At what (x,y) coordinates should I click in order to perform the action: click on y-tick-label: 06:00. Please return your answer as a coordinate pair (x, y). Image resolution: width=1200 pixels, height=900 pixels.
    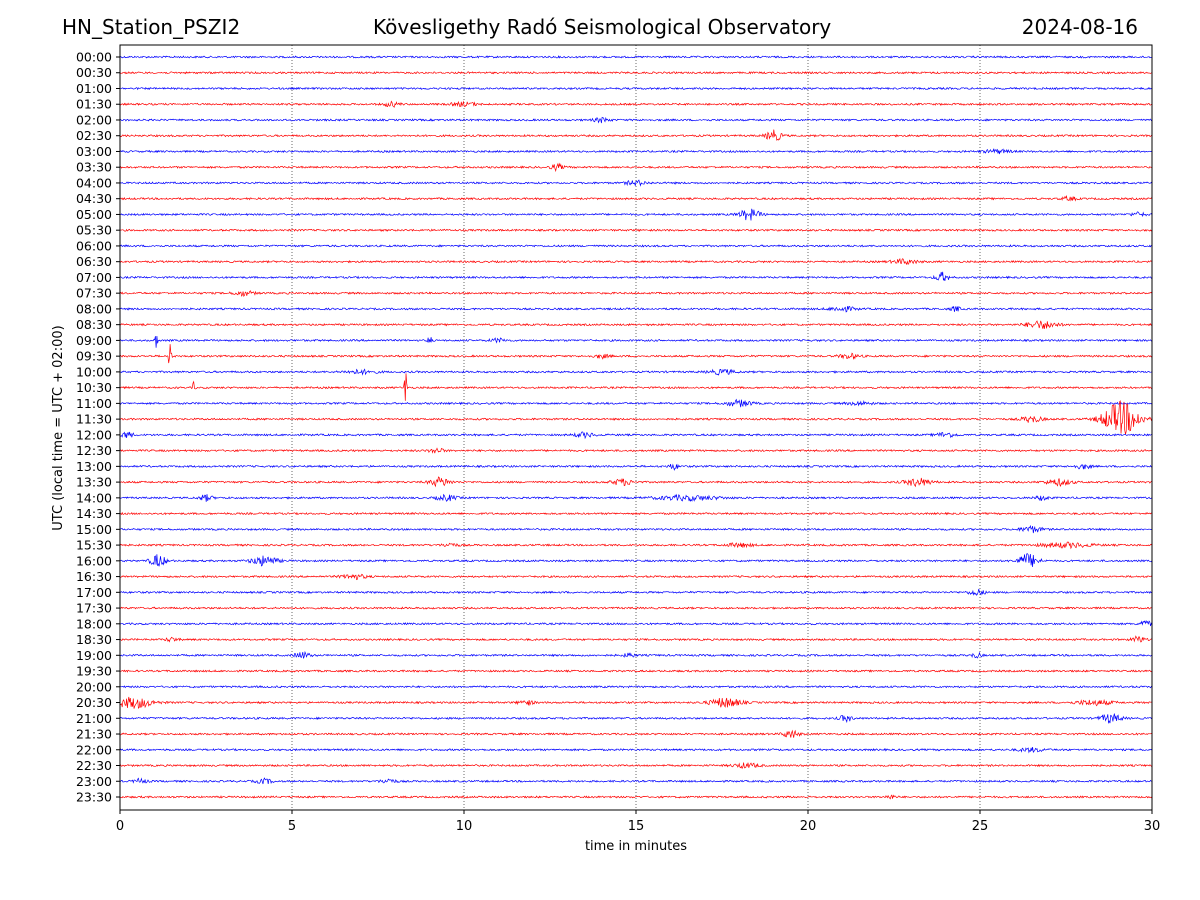
    Looking at the image, I should click on (94, 245).